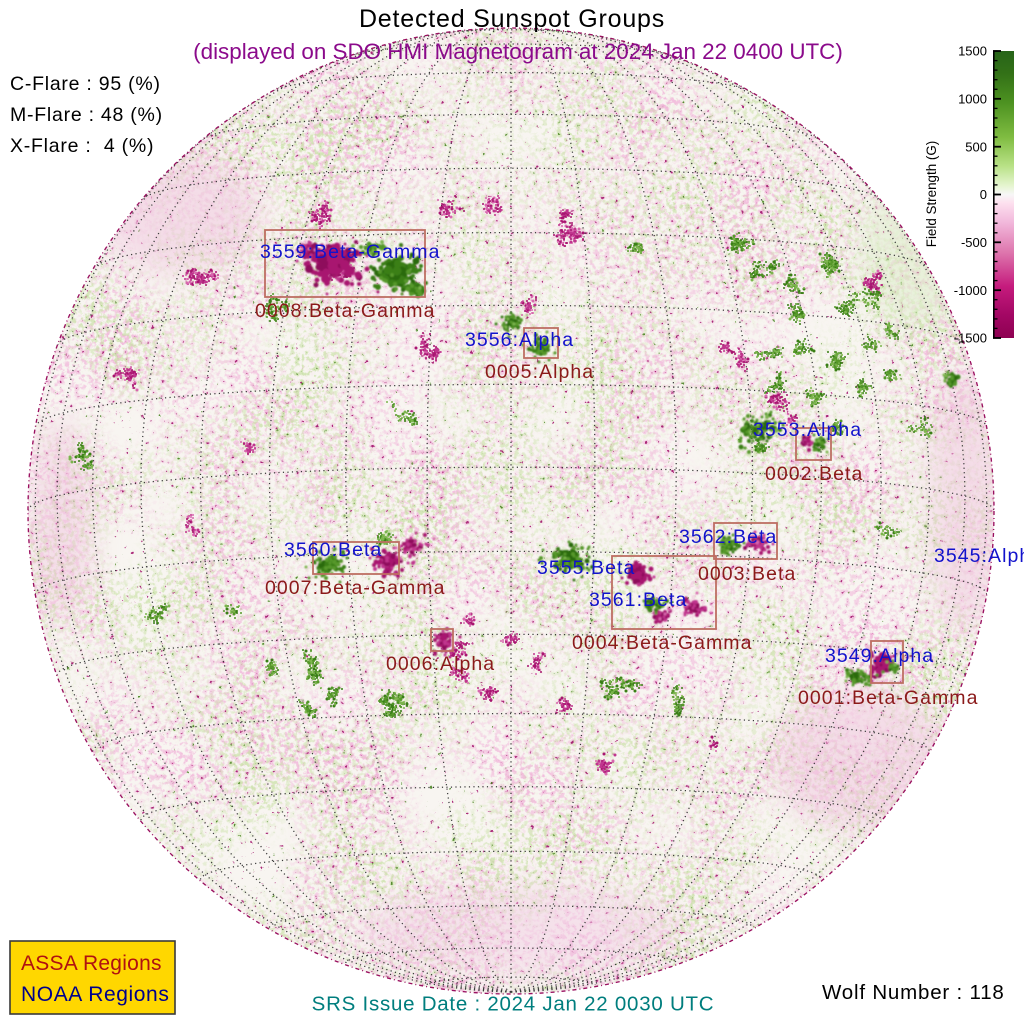  What do you see at coordinates (440, 664) in the screenshot?
I see `svg-text: 0006:Alpha` at bounding box center [440, 664].